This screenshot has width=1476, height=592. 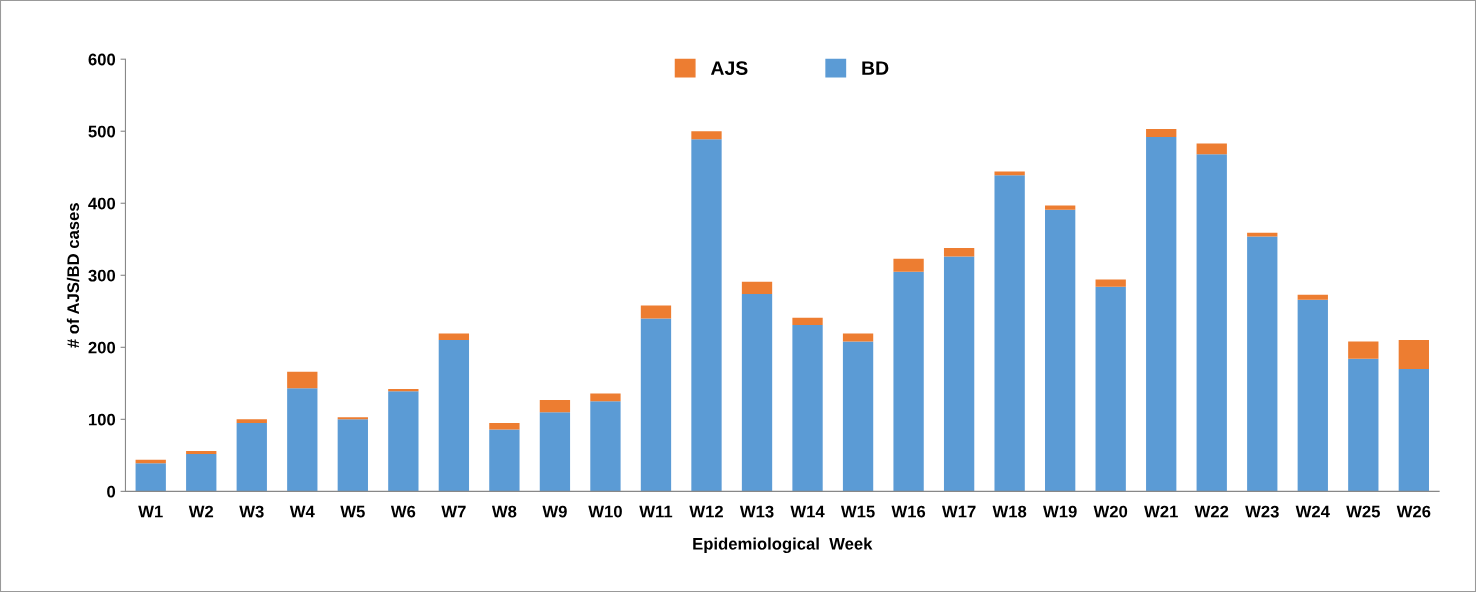 I want to click on x-tick-label: W15, so click(x=857, y=511).